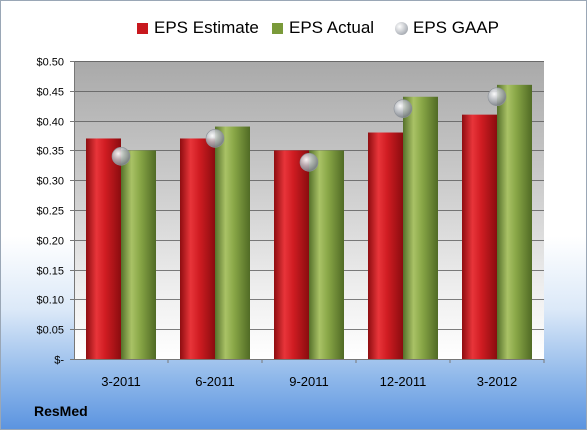 The width and height of the screenshot is (587, 430). I want to click on y-tick-label: $0.45, so click(50, 93).